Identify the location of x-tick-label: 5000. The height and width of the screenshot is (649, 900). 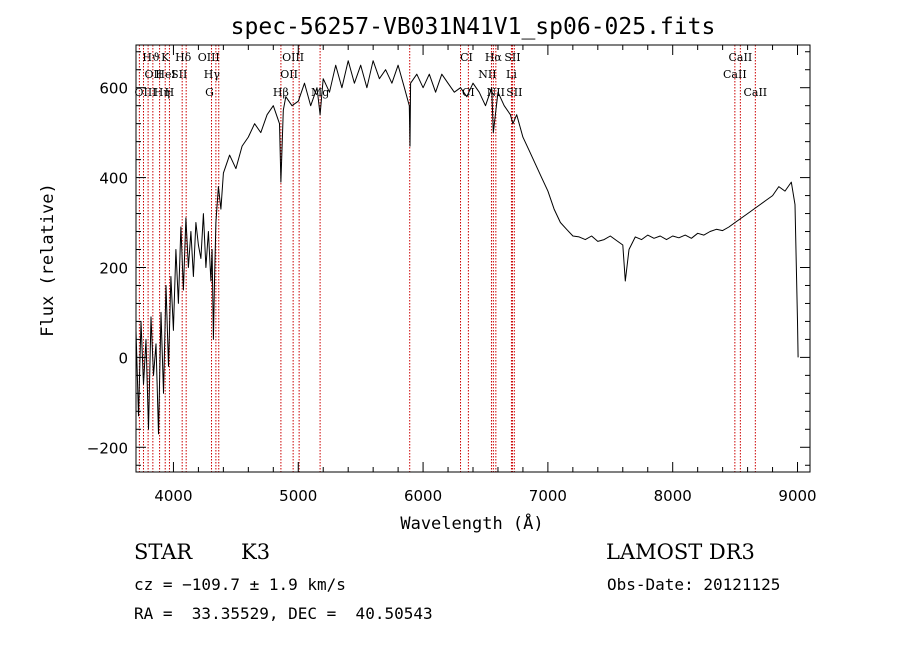
(298, 496).